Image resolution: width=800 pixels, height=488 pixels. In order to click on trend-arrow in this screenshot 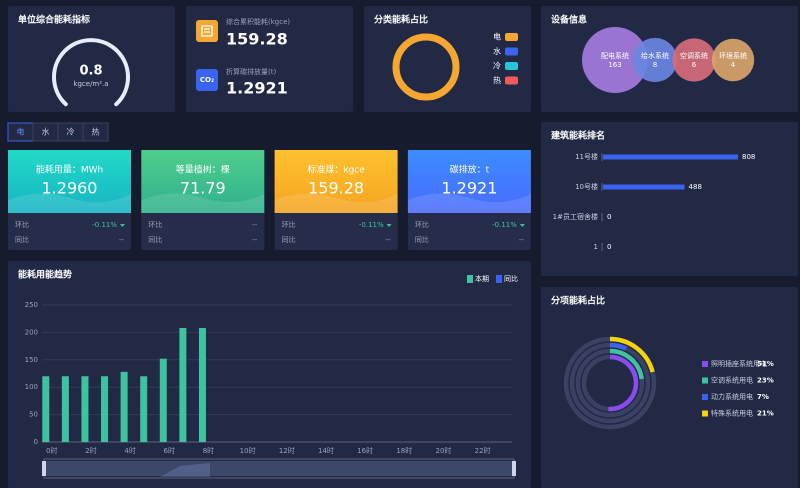, I will do `click(522, 225)`.